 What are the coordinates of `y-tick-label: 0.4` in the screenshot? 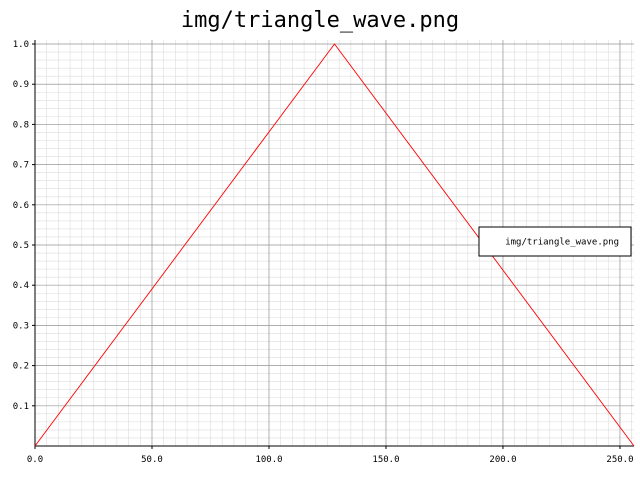 It's located at (21, 286).